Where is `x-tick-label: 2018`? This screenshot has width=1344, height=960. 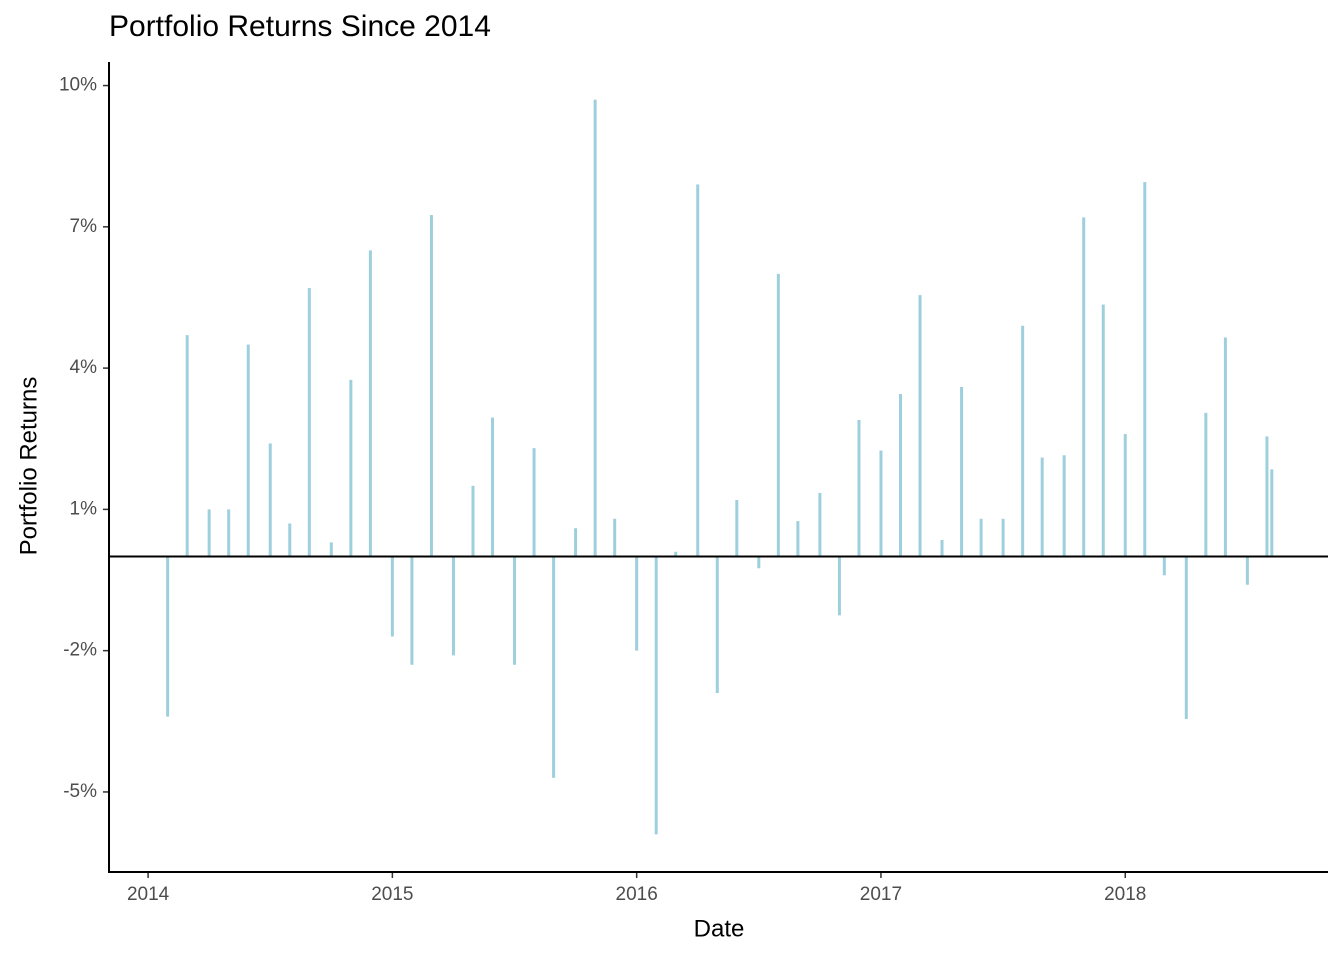
x-tick-label: 2018 is located at coordinates (1125, 894).